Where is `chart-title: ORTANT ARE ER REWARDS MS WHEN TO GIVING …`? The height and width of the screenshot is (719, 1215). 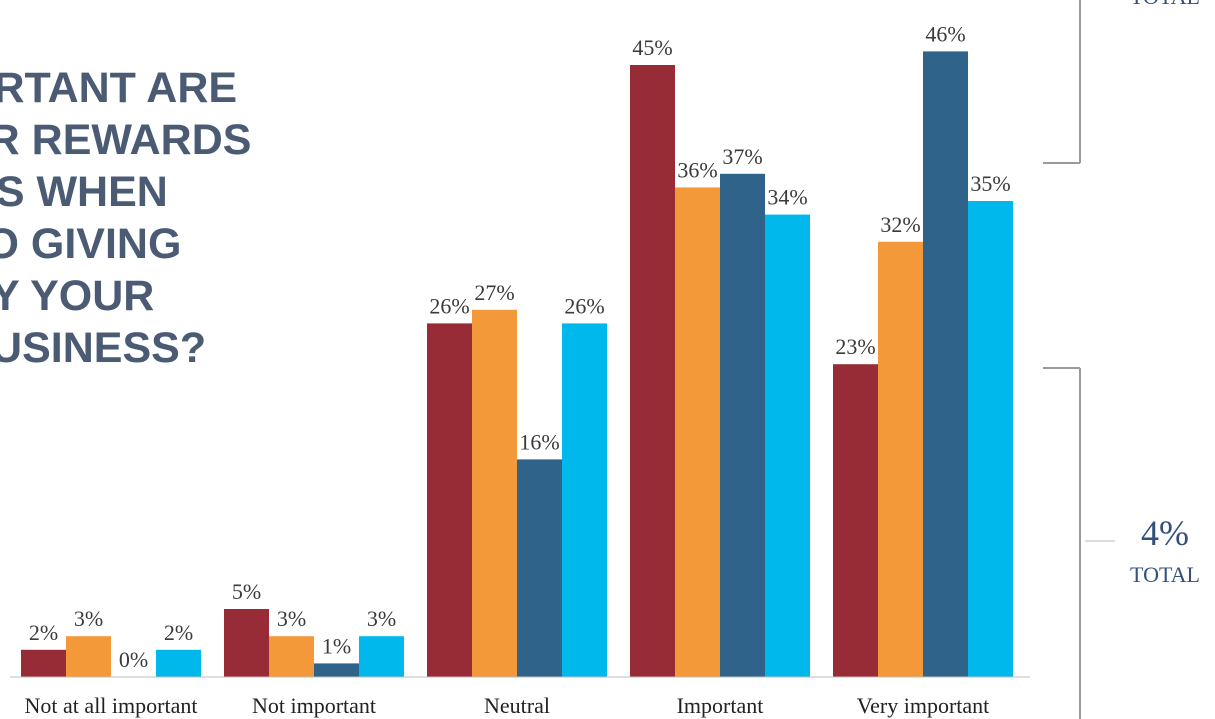 chart-title: ORTANT ARE ER REWARDS MS WHEN TO GIVING … is located at coordinates (126, 218).